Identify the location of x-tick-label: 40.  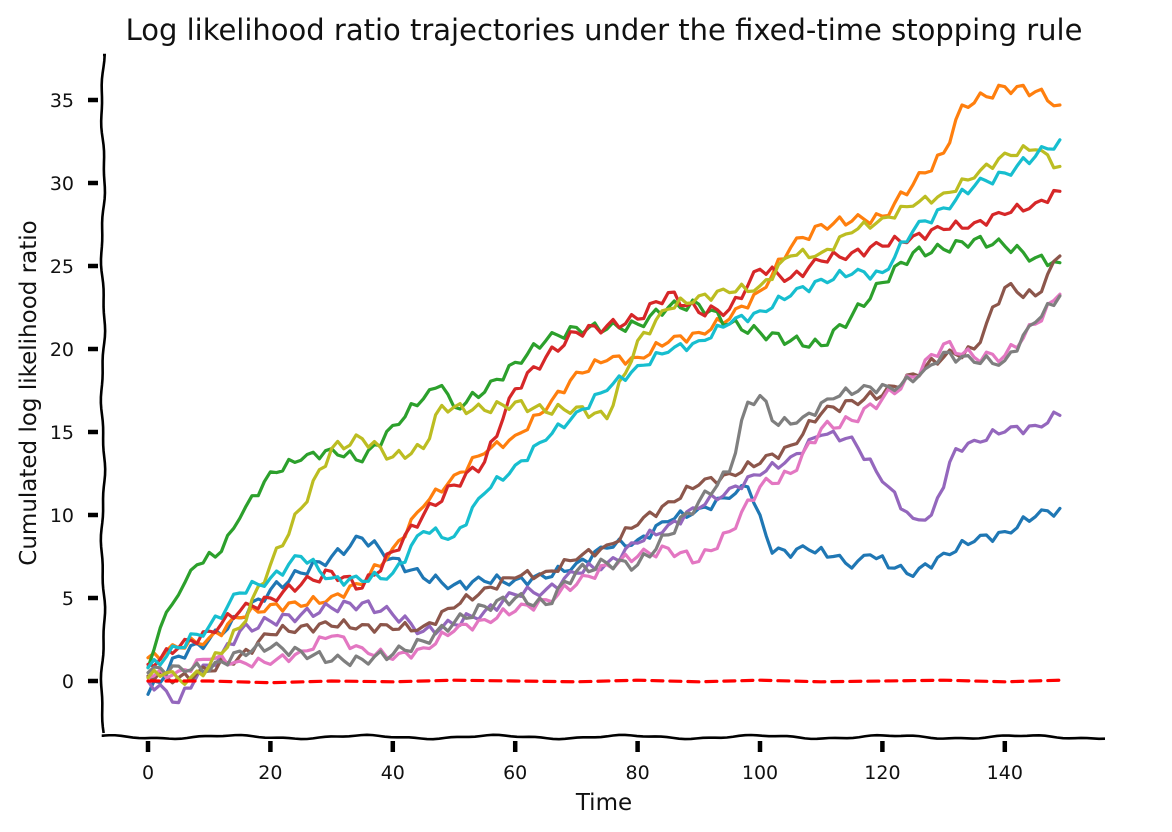
(393, 773).